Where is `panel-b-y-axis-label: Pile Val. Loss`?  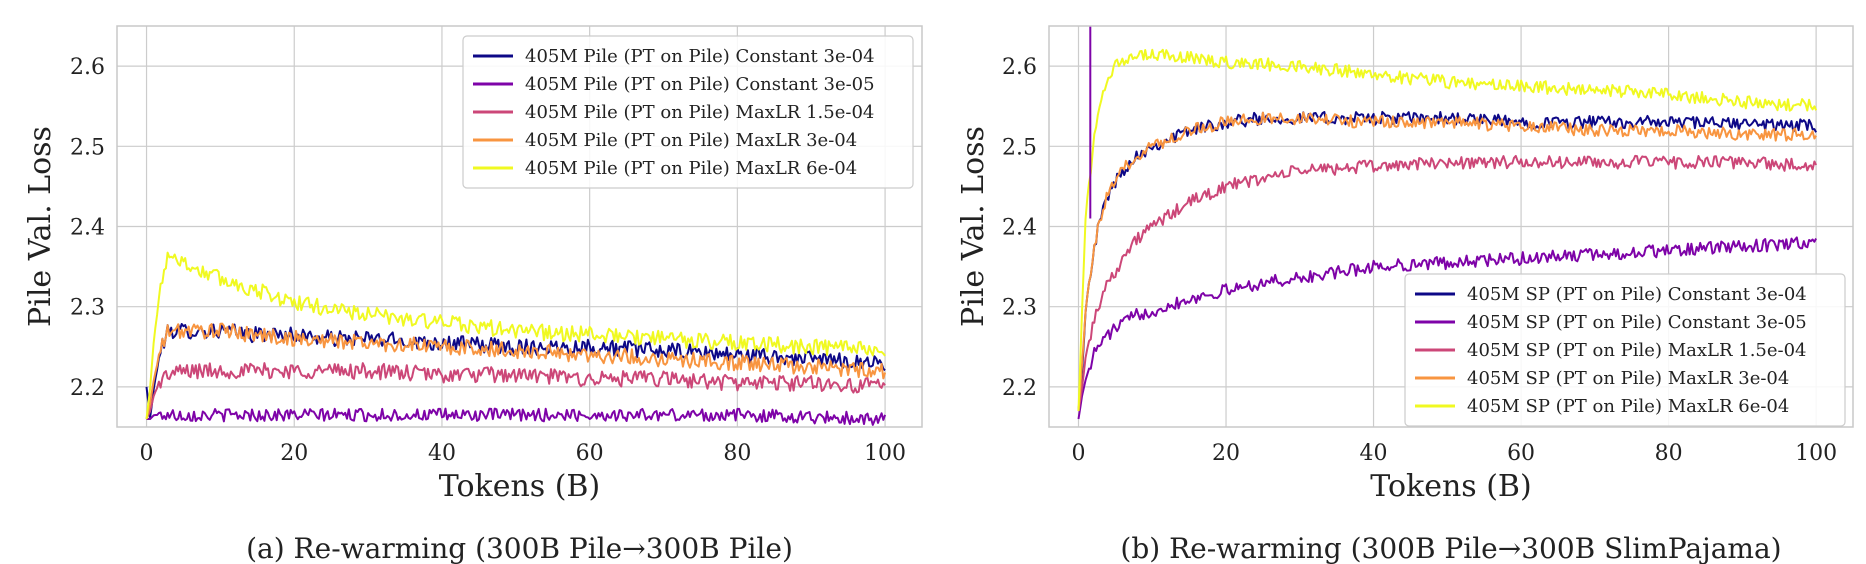 panel-b-y-axis-label: Pile Val. Loss is located at coordinates (973, 226).